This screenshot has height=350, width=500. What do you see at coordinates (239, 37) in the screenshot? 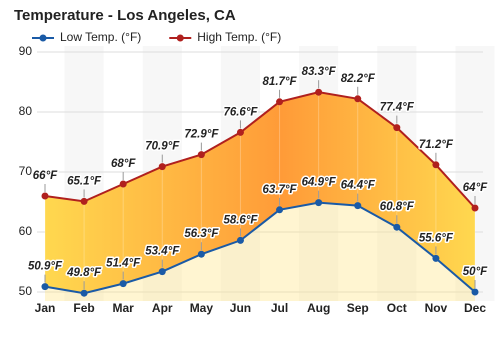
I see `legend-label: High Temp. (°F)` at bounding box center [239, 37].